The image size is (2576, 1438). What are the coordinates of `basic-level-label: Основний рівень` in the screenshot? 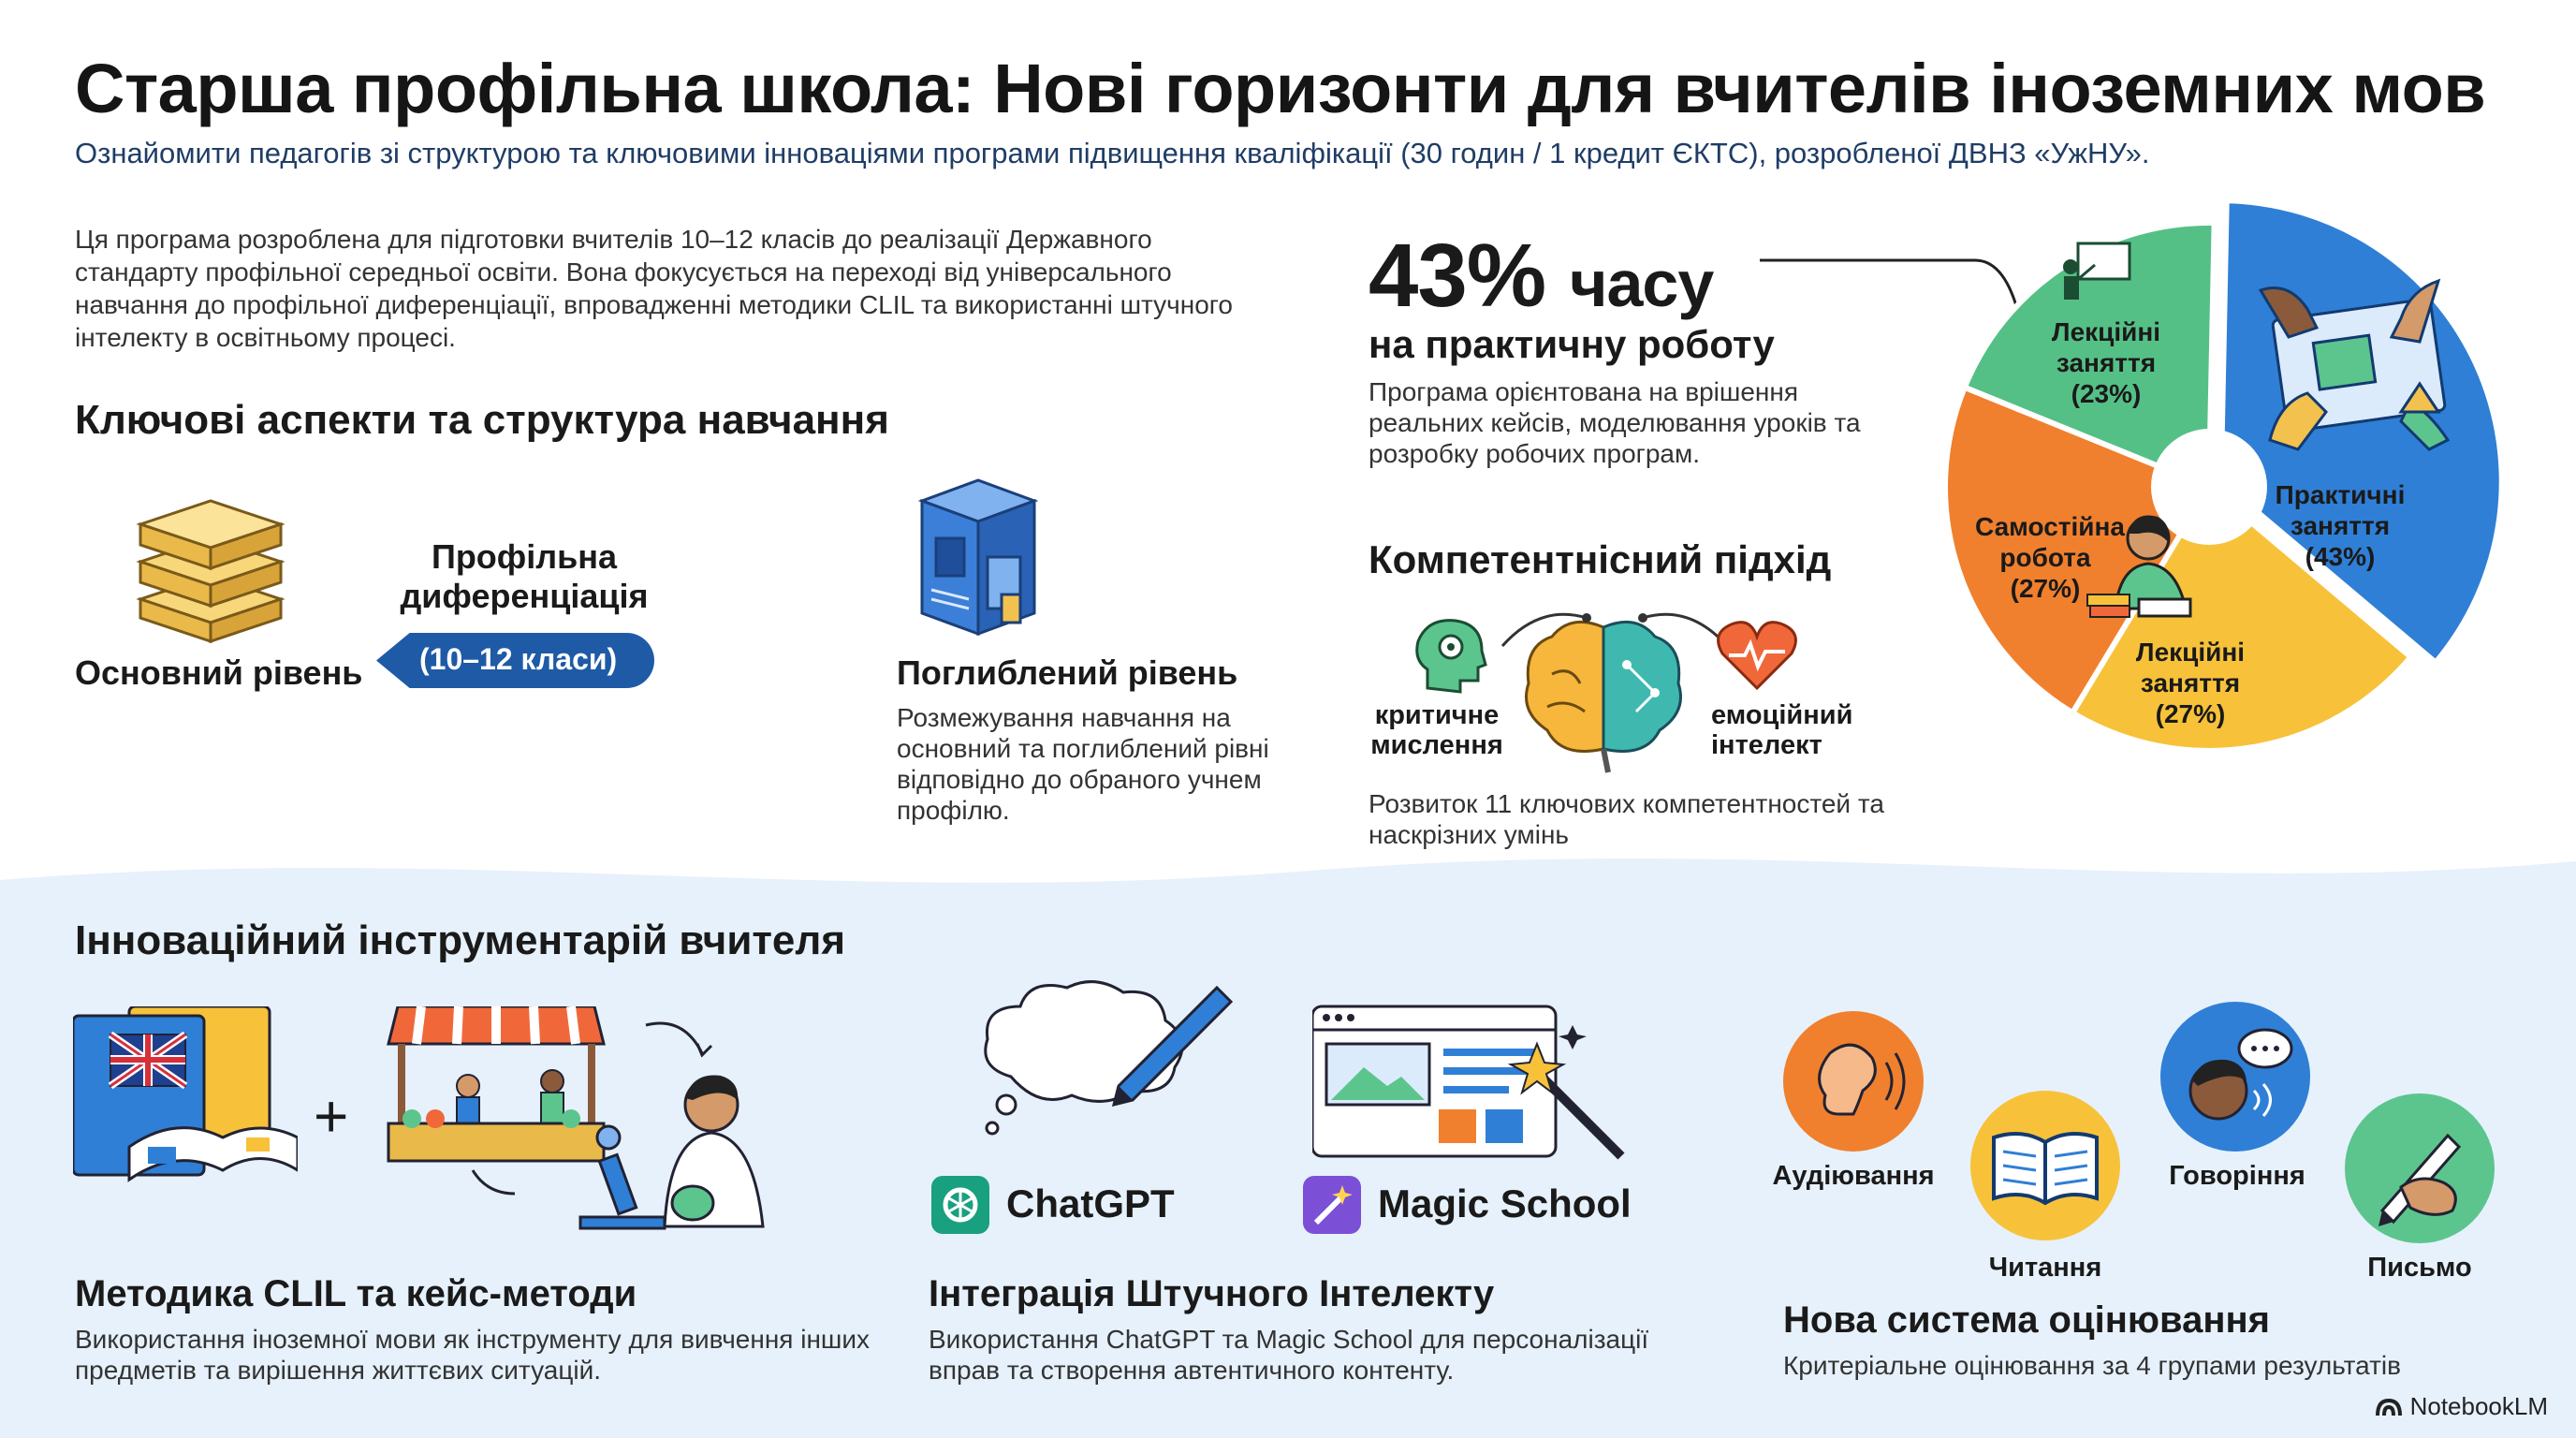 It's located at (219, 672).